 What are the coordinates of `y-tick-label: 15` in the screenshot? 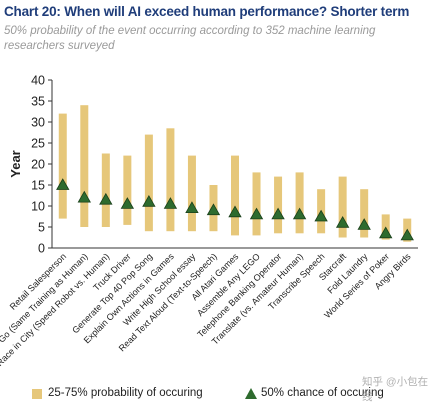 It's located at (38, 186).